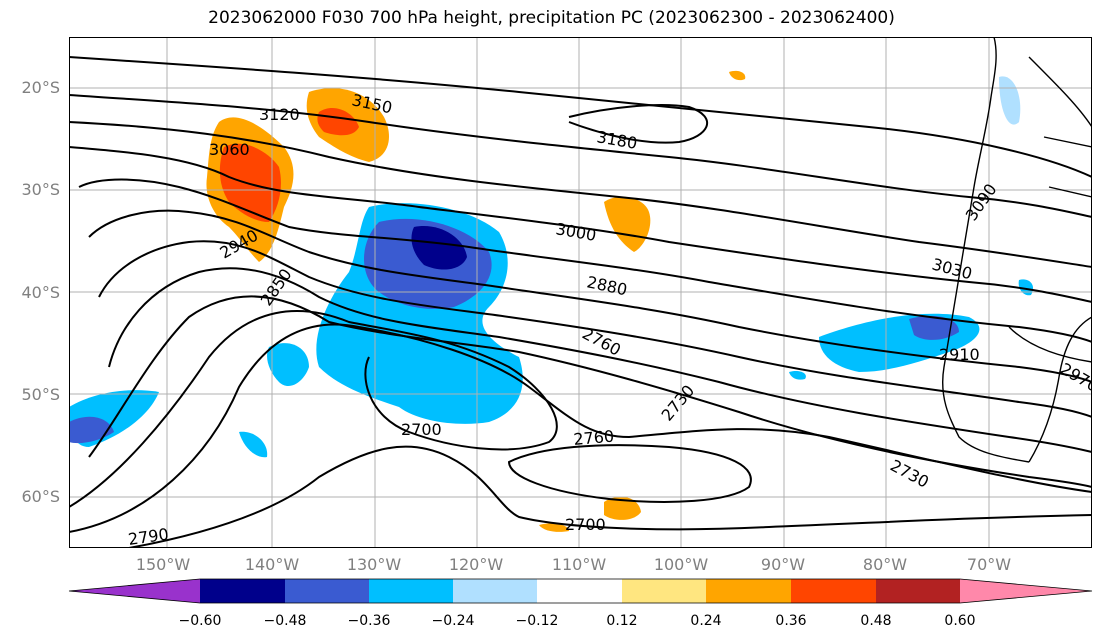  I want to click on colorbar-tick-label: 0.12, so click(621, 621).